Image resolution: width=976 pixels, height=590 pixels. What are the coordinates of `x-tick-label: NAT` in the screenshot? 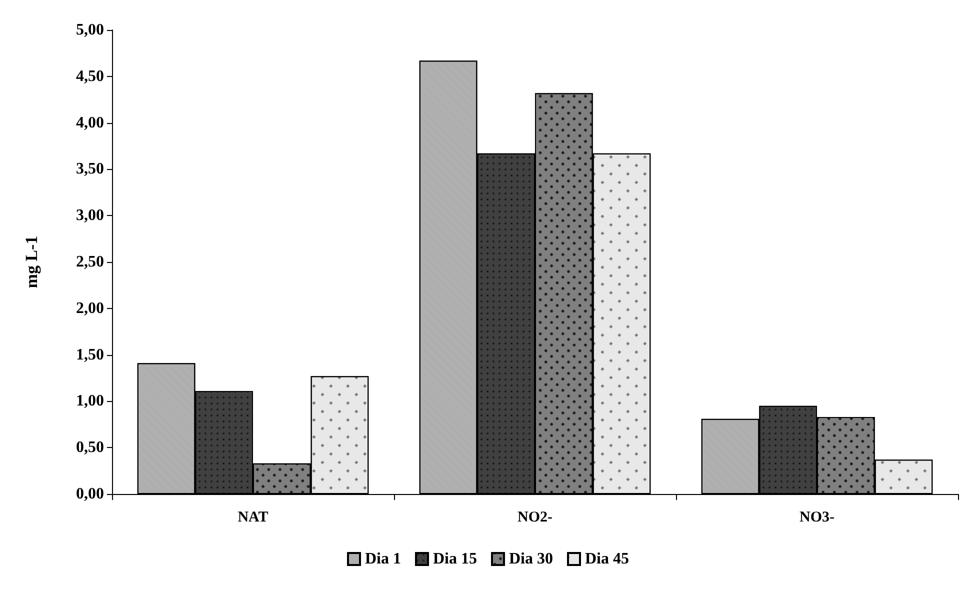 It's located at (253, 518).